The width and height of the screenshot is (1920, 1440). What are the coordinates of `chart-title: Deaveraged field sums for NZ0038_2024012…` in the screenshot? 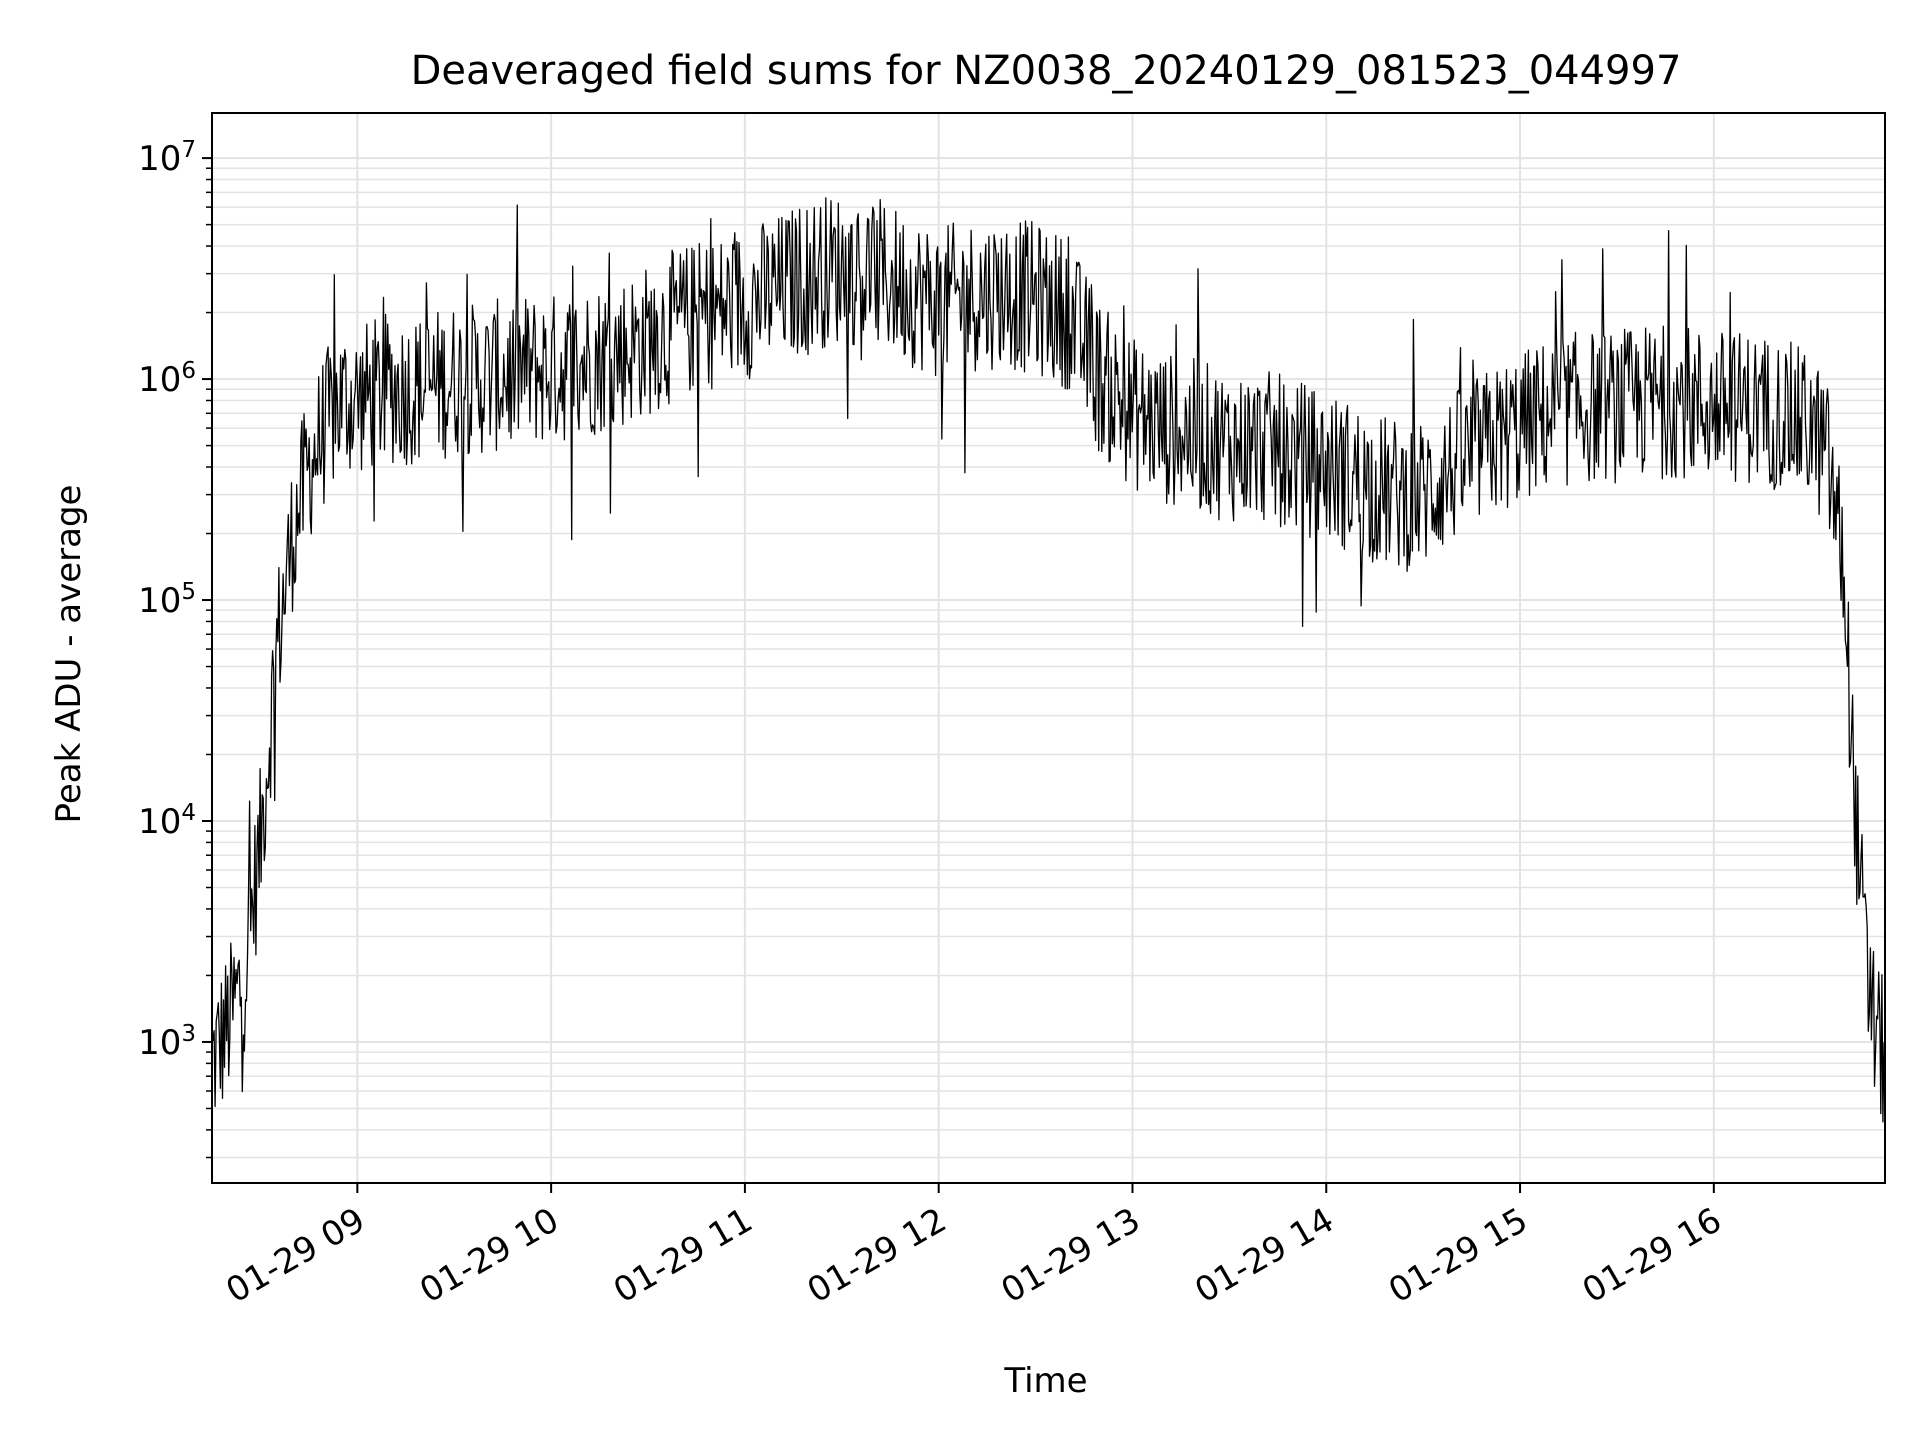 It's located at (1046, 71).